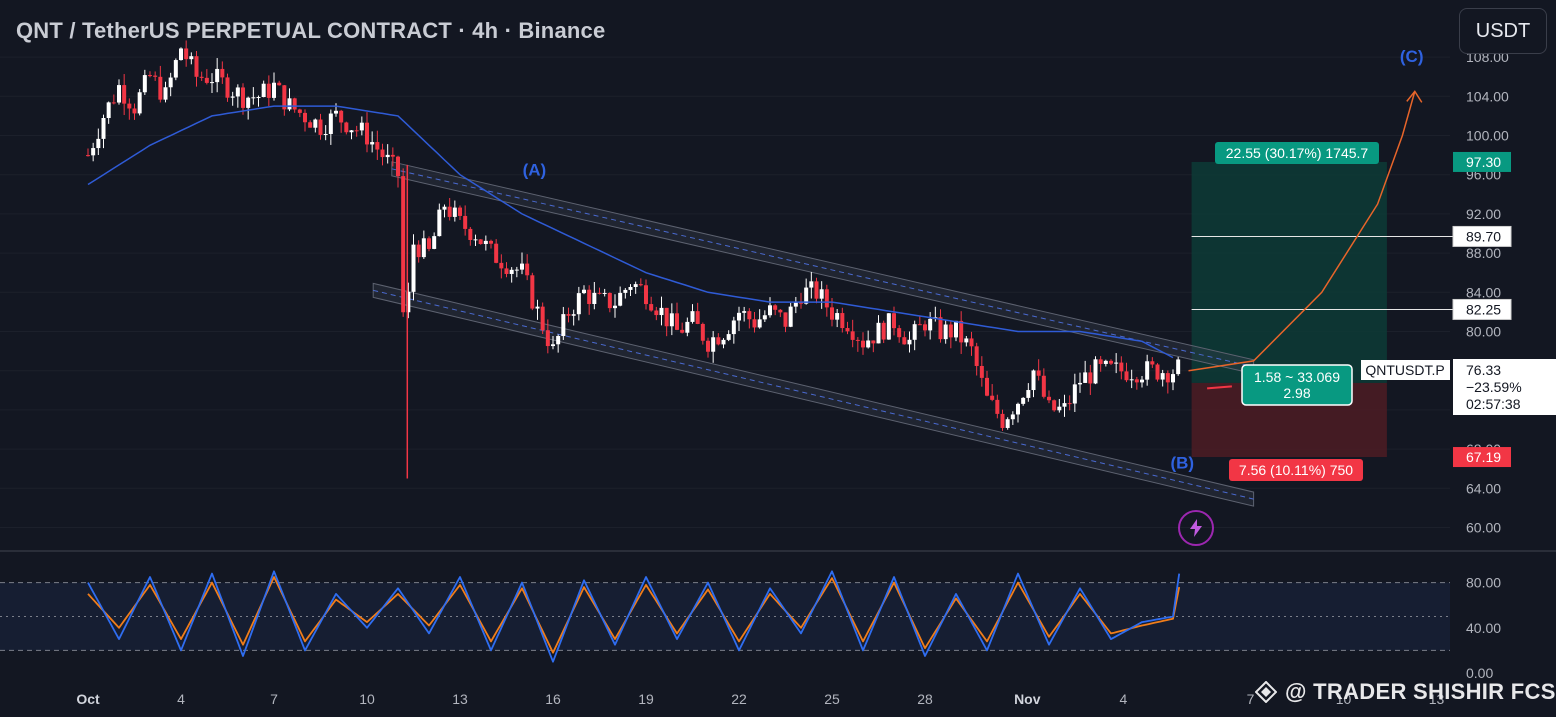 Image resolution: width=1556 pixels, height=717 pixels. Describe the element at coordinates (634, 616) in the screenshot. I see `stoch-k-line` at that location.